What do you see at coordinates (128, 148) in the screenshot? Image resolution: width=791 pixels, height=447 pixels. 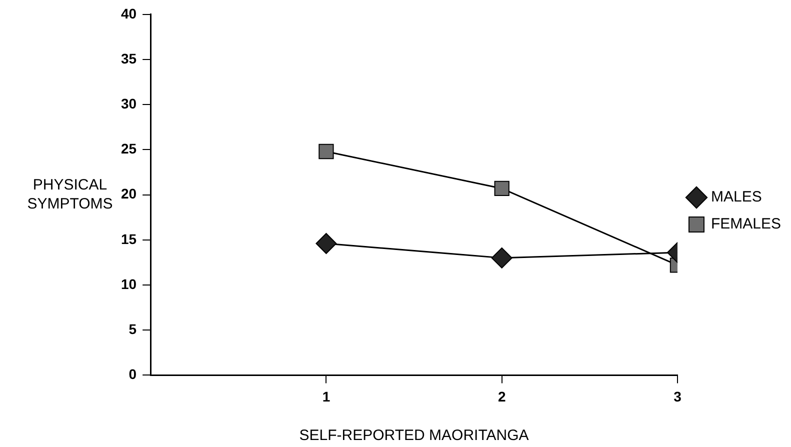 I see `y-tick-label: 25` at bounding box center [128, 148].